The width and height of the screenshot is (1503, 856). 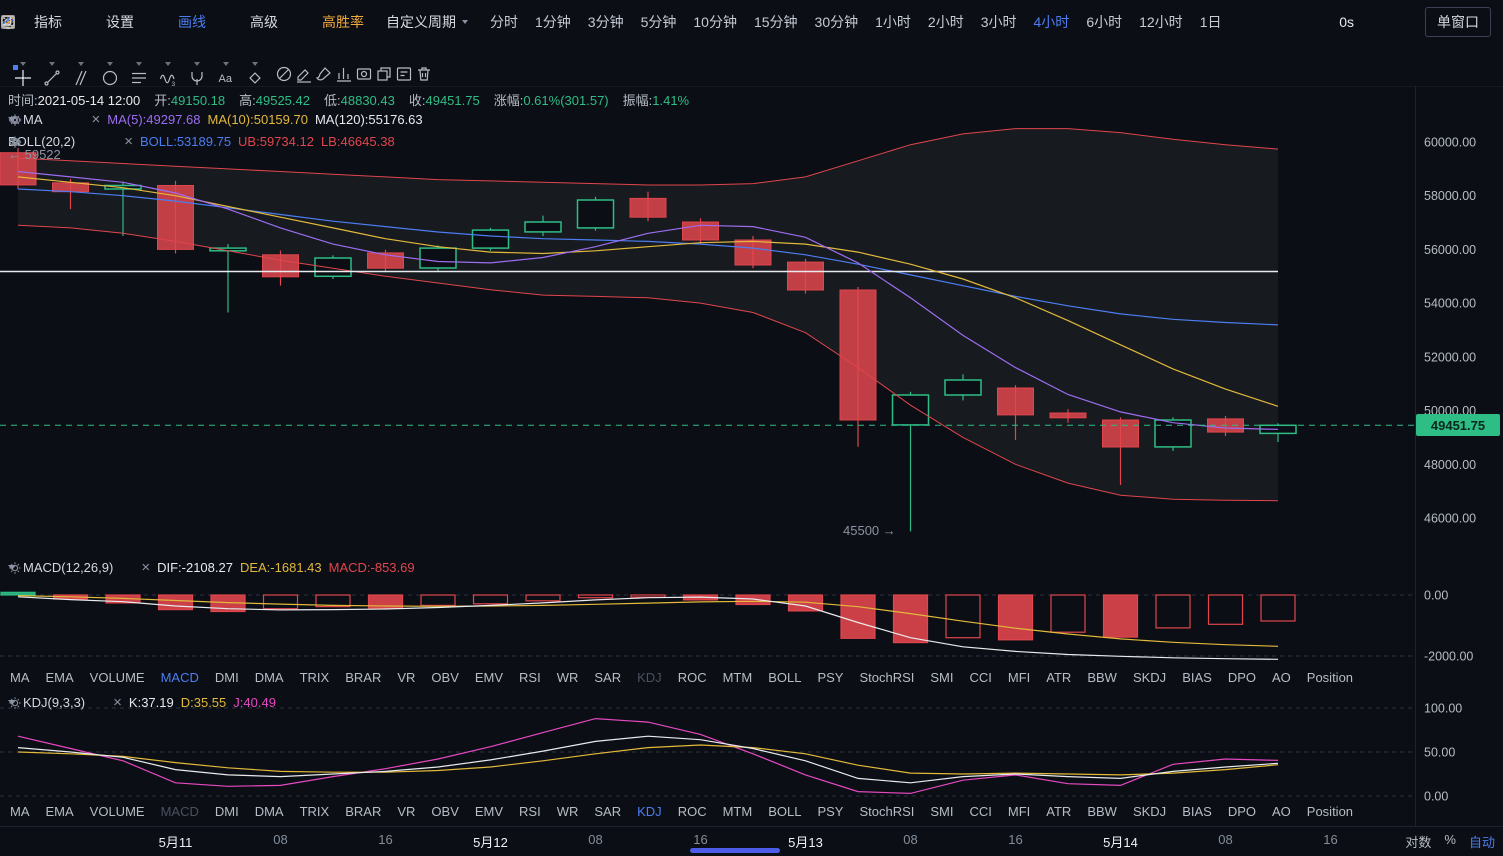 I want to click on timeframe-5分钟: 5分钟, so click(x=658, y=22).